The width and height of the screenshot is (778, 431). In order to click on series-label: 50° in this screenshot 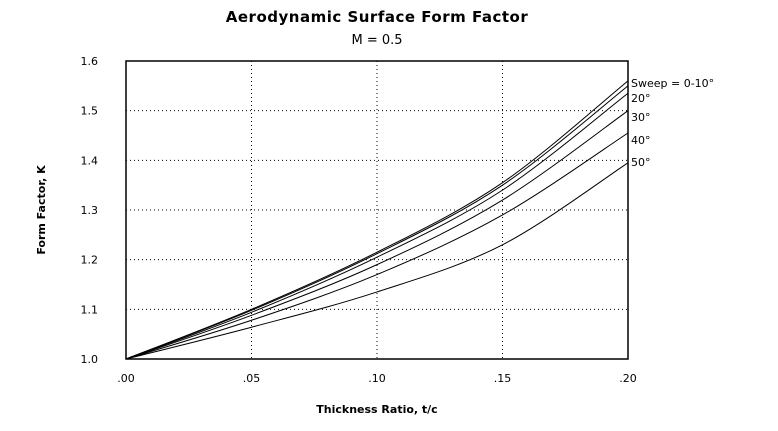, I will do `click(641, 162)`.